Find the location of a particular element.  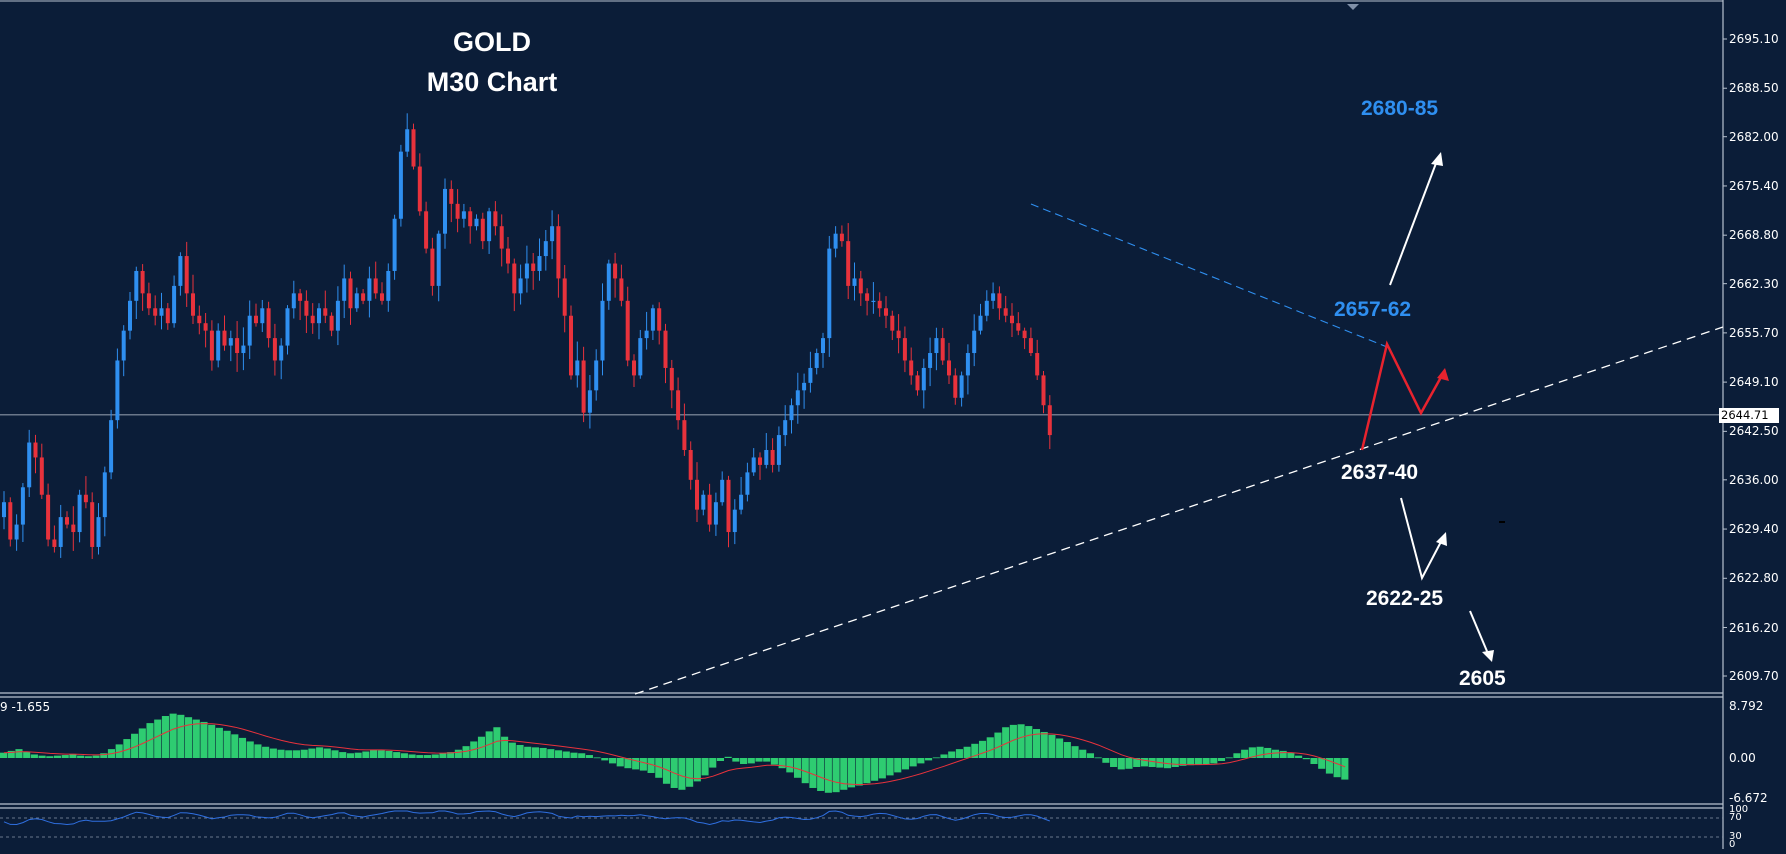

macd-value-label: 9 -1.655 is located at coordinates (25, 707).